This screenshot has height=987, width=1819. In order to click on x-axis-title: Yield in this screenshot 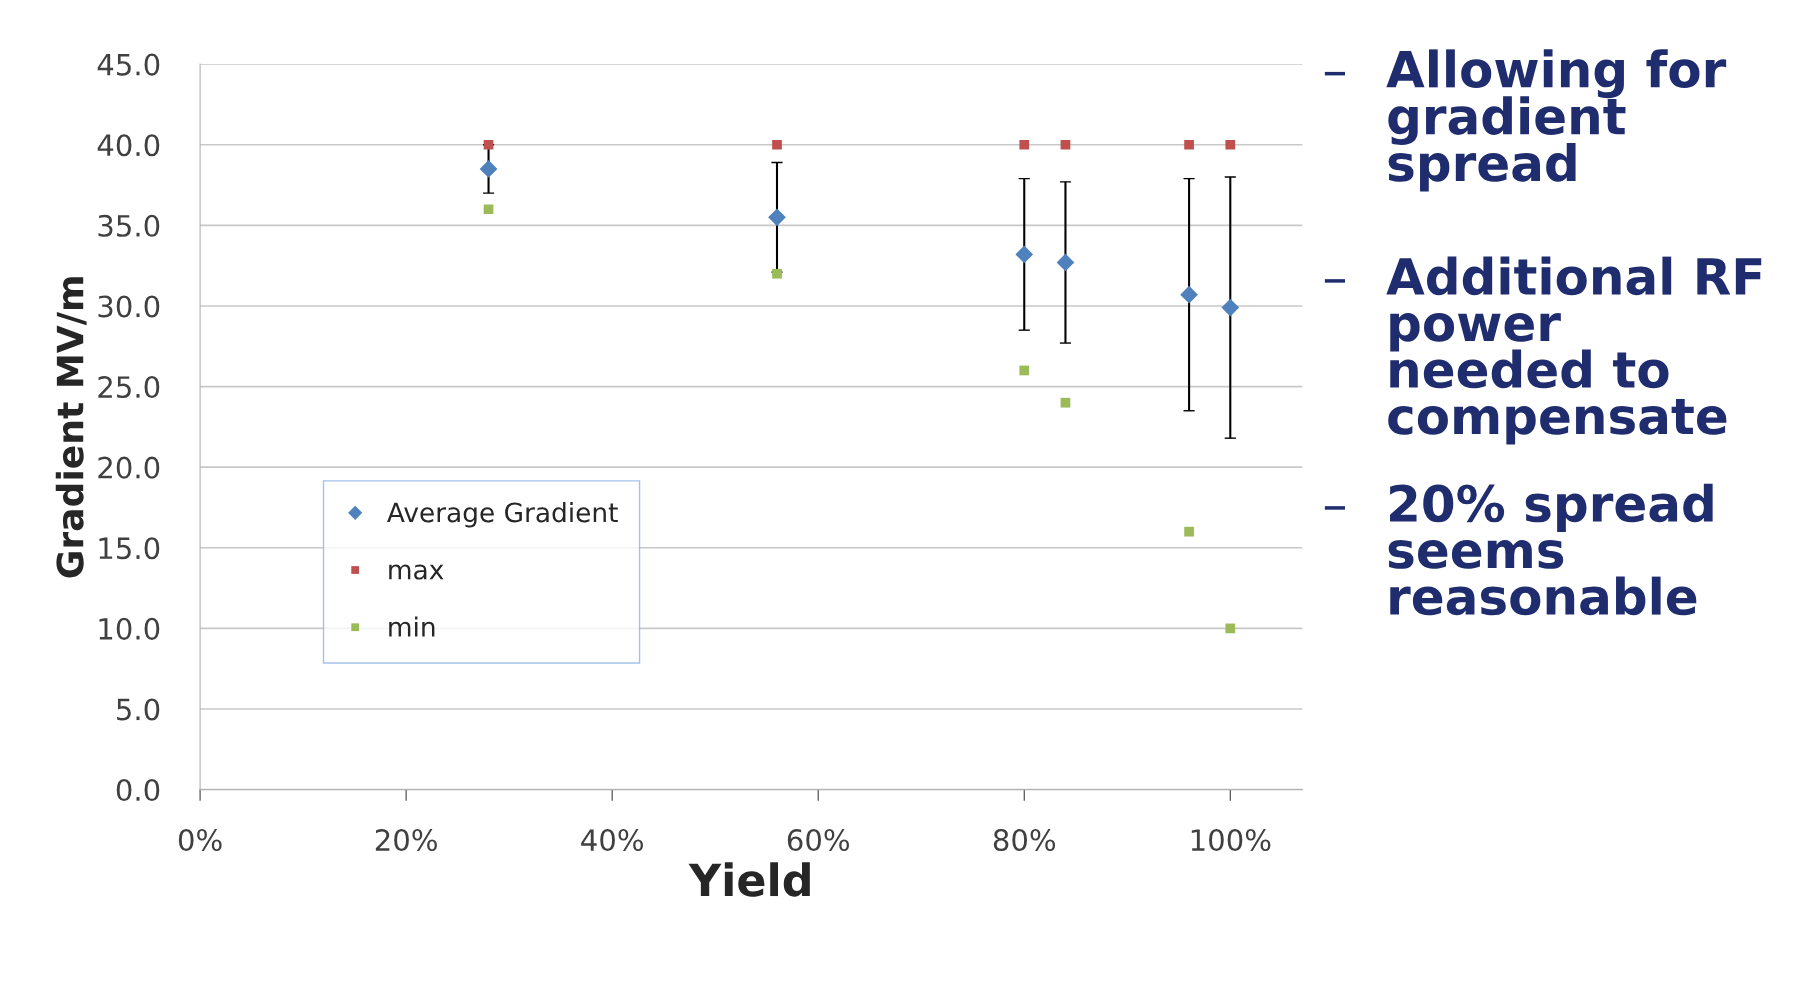, I will do `click(749, 879)`.